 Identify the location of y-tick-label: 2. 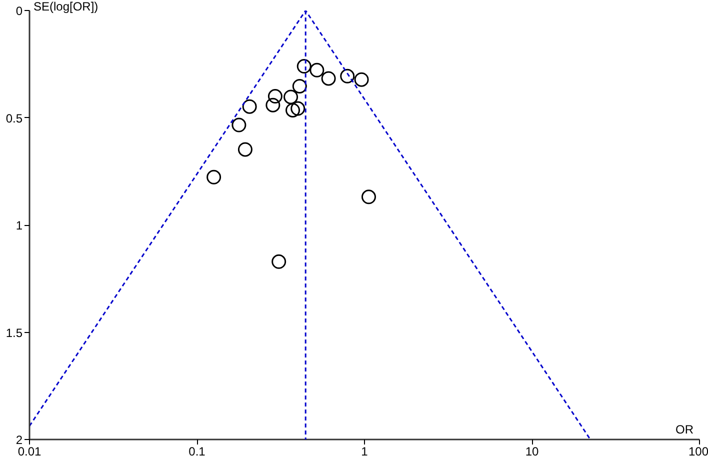
(19, 440).